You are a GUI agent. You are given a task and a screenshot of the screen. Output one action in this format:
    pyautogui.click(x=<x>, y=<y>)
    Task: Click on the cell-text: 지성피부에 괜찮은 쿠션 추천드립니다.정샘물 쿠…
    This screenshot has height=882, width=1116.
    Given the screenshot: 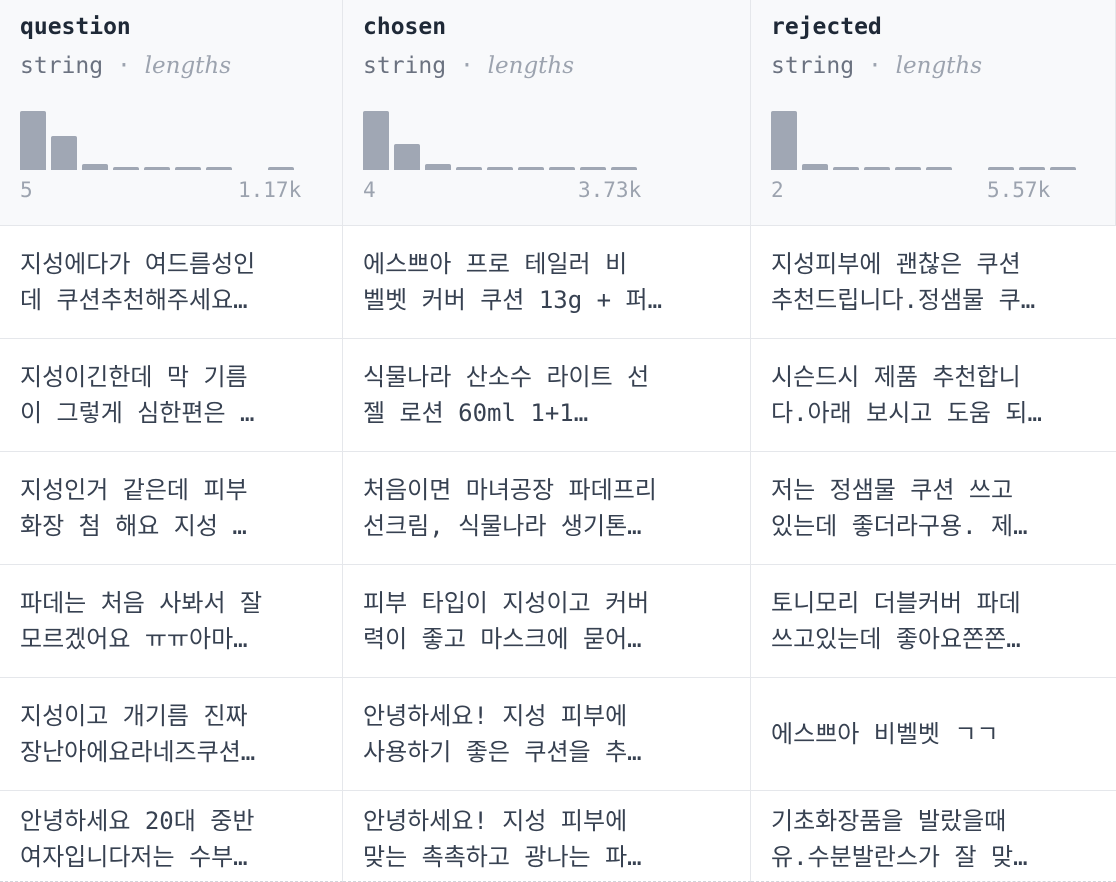 What is the action you would take?
    pyautogui.click(x=903, y=282)
    